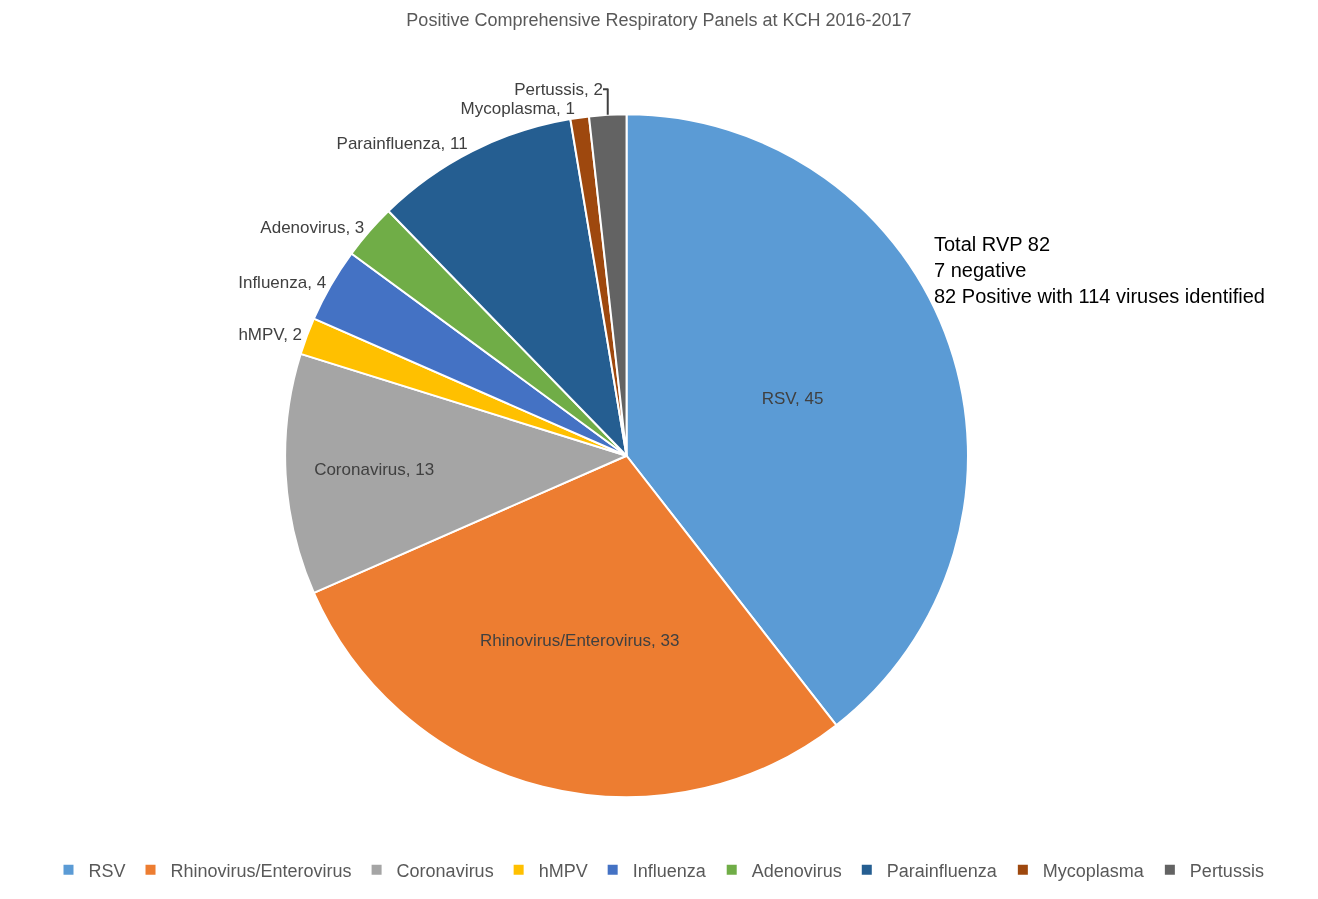  Describe the element at coordinates (445, 870) in the screenshot. I see `legend-label: Coronavirus` at that location.